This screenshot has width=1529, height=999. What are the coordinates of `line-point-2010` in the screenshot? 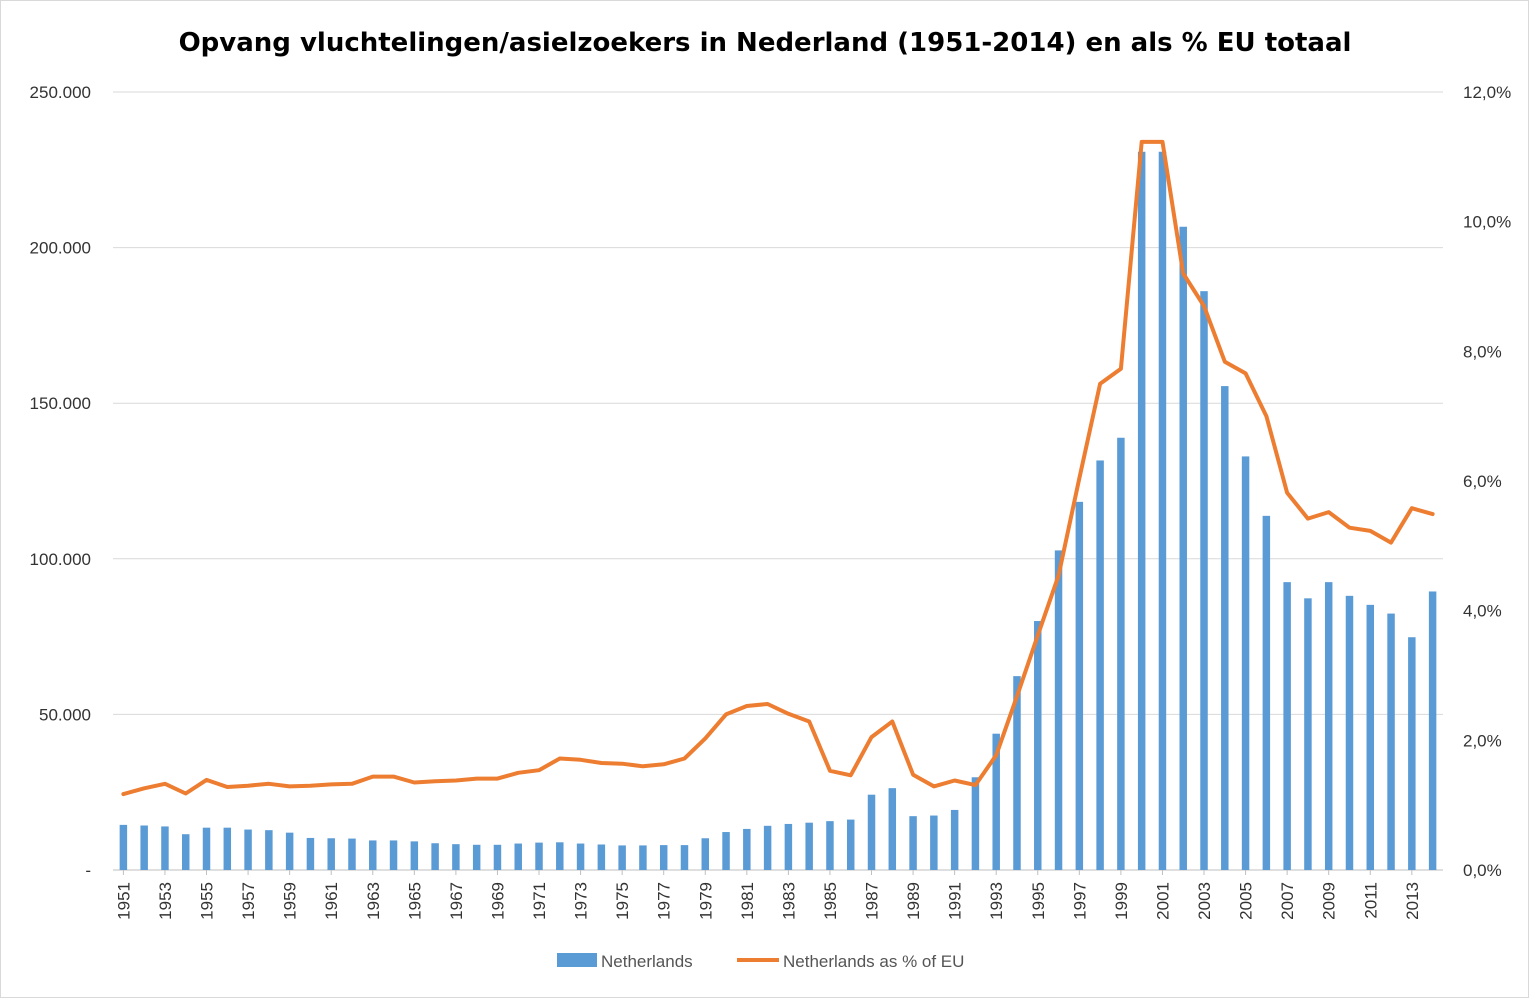 It's located at (1349, 528).